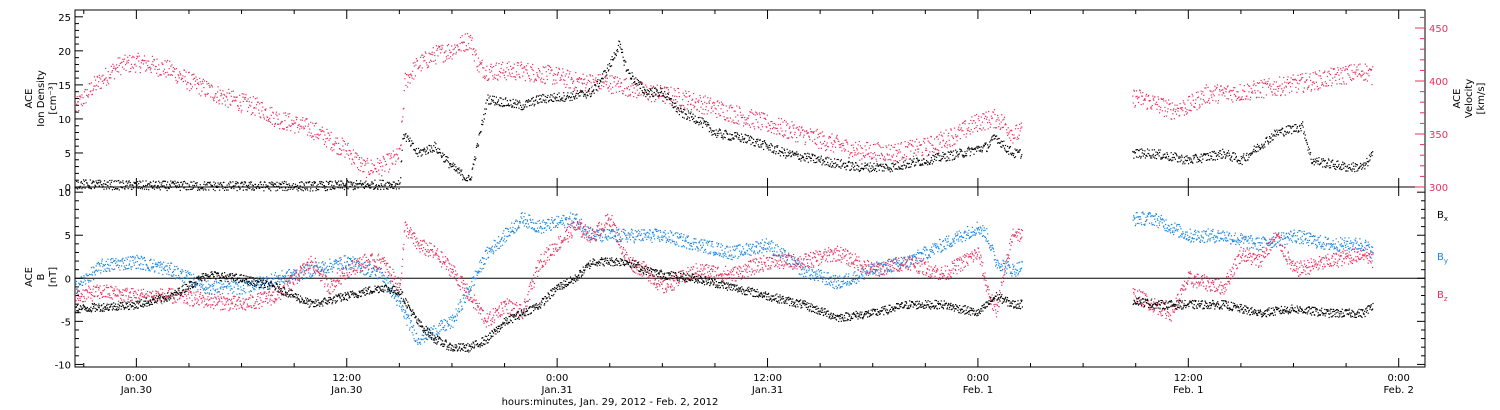  I want to click on velocity-ytick-label-3: 450, so click(1438, 29).